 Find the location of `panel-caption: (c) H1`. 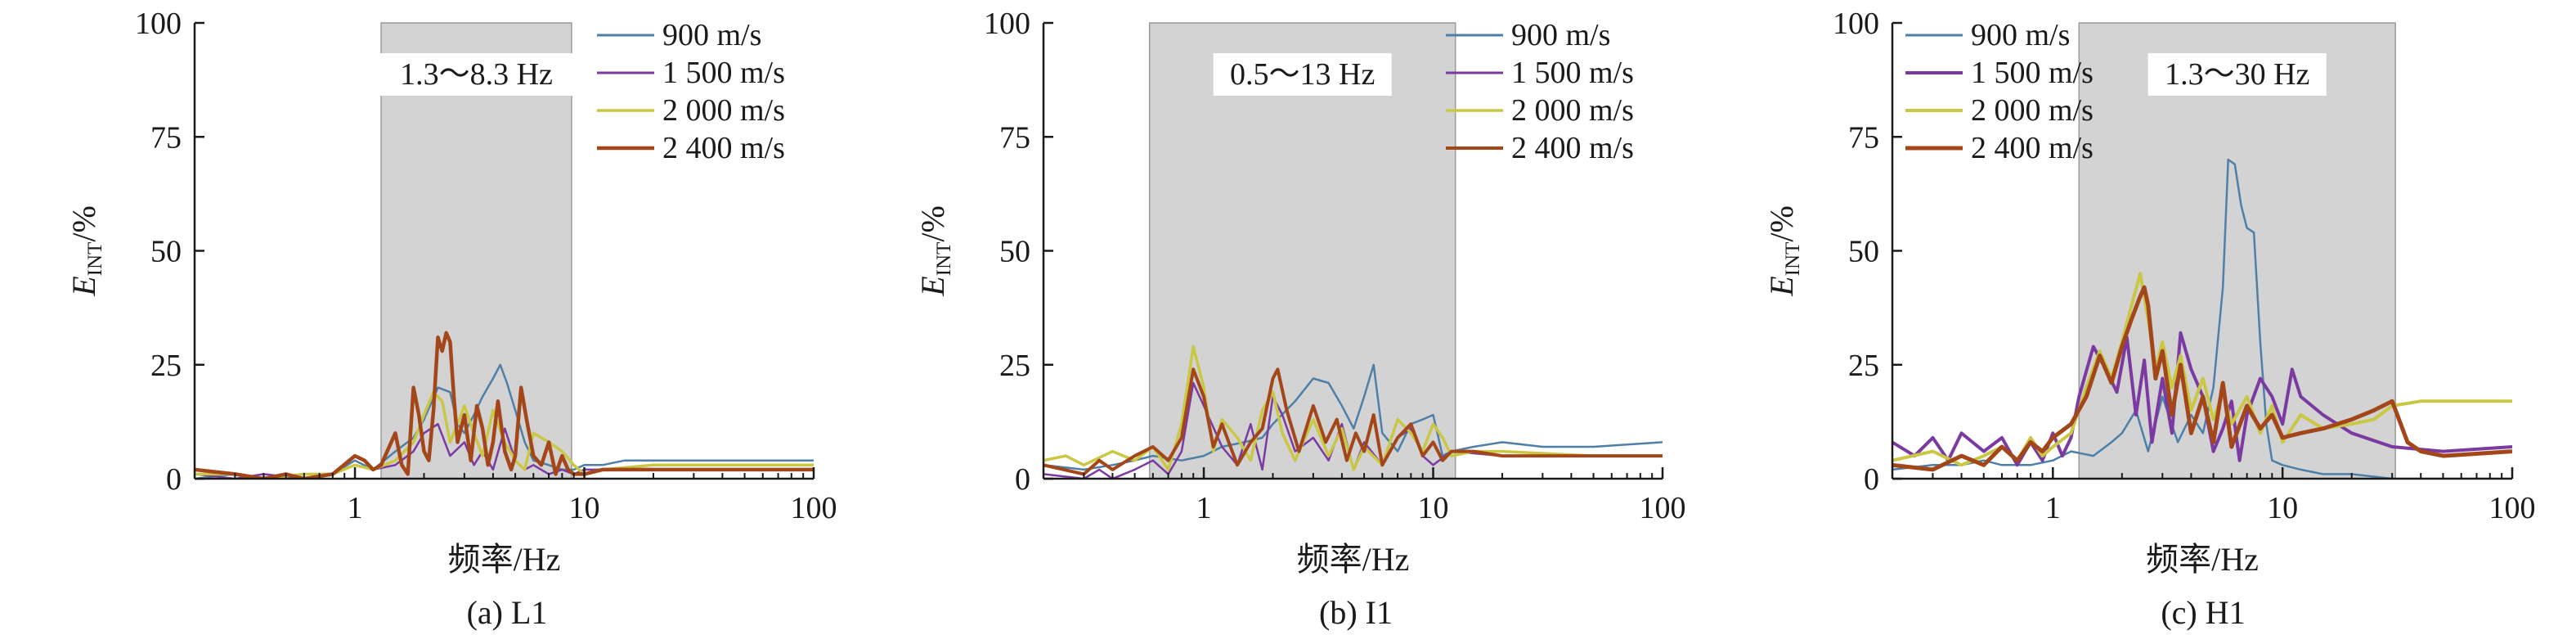

panel-caption: (c) H1 is located at coordinates (2203, 613).